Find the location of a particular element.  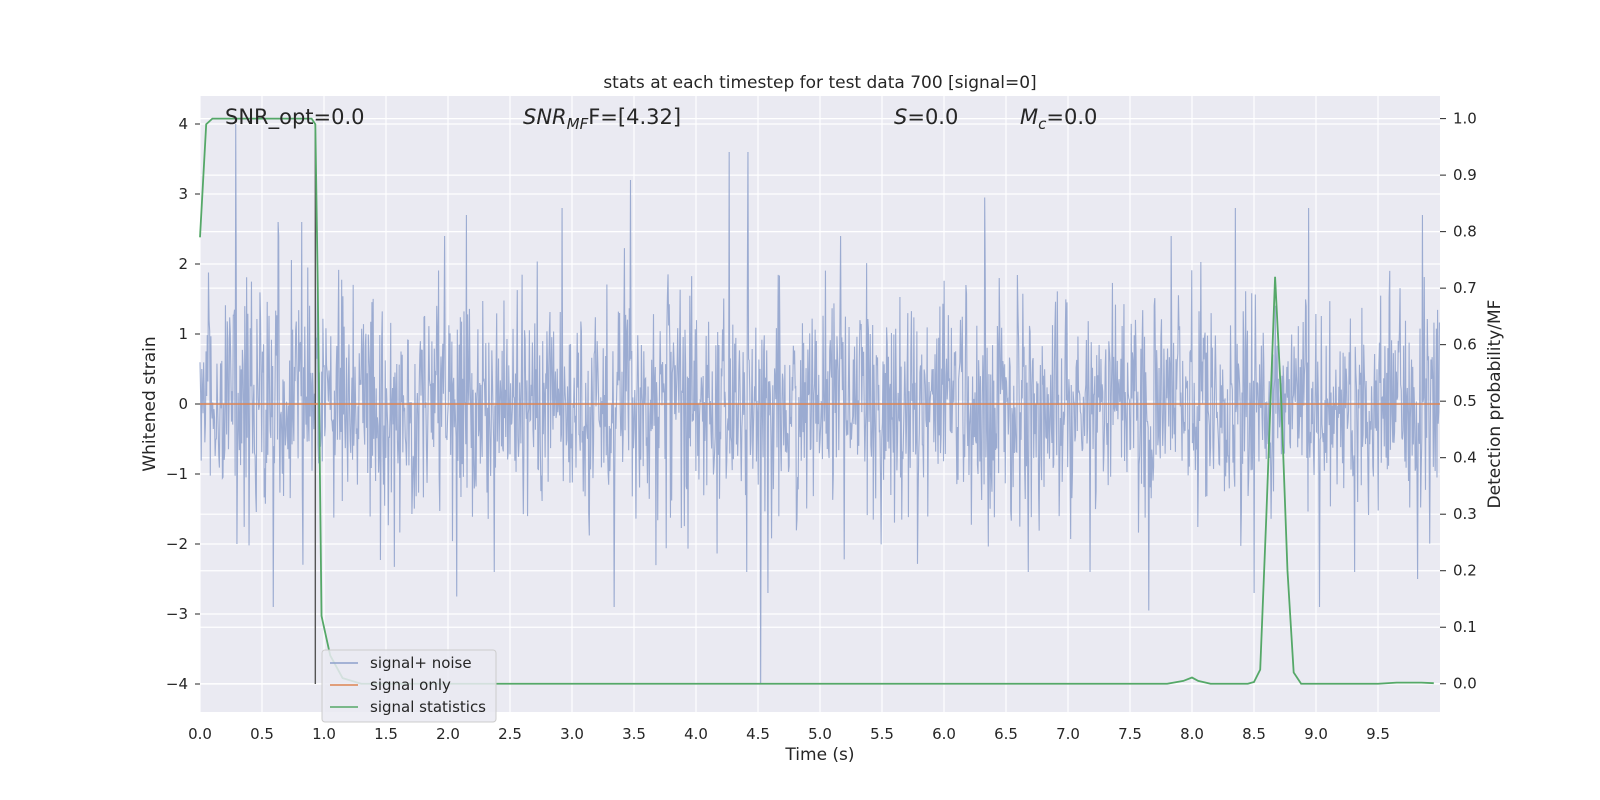

x-tick-label: 1.0 is located at coordinates (324, 734).